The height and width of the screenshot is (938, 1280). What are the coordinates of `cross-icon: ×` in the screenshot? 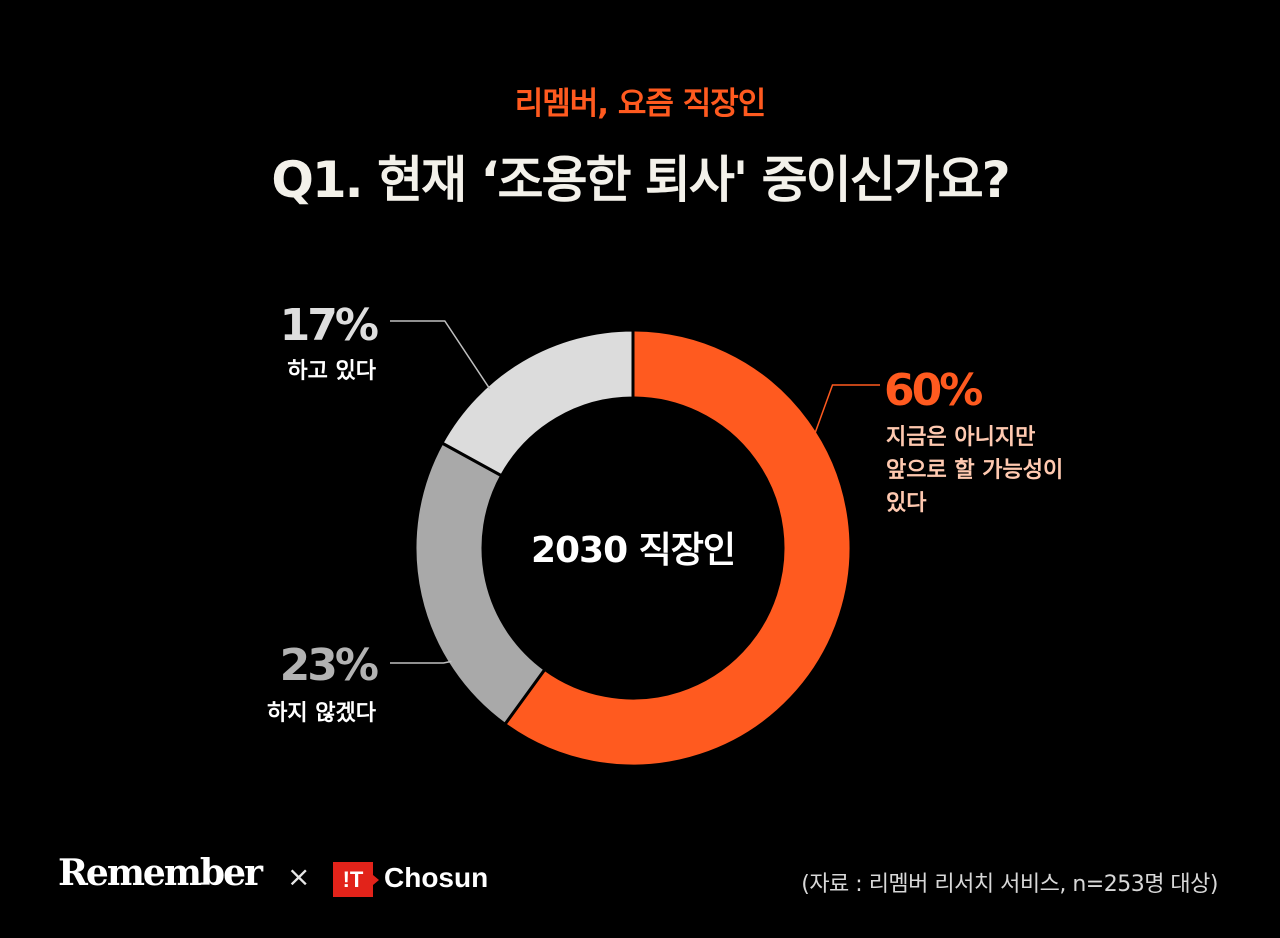 It's located at (299, 876).